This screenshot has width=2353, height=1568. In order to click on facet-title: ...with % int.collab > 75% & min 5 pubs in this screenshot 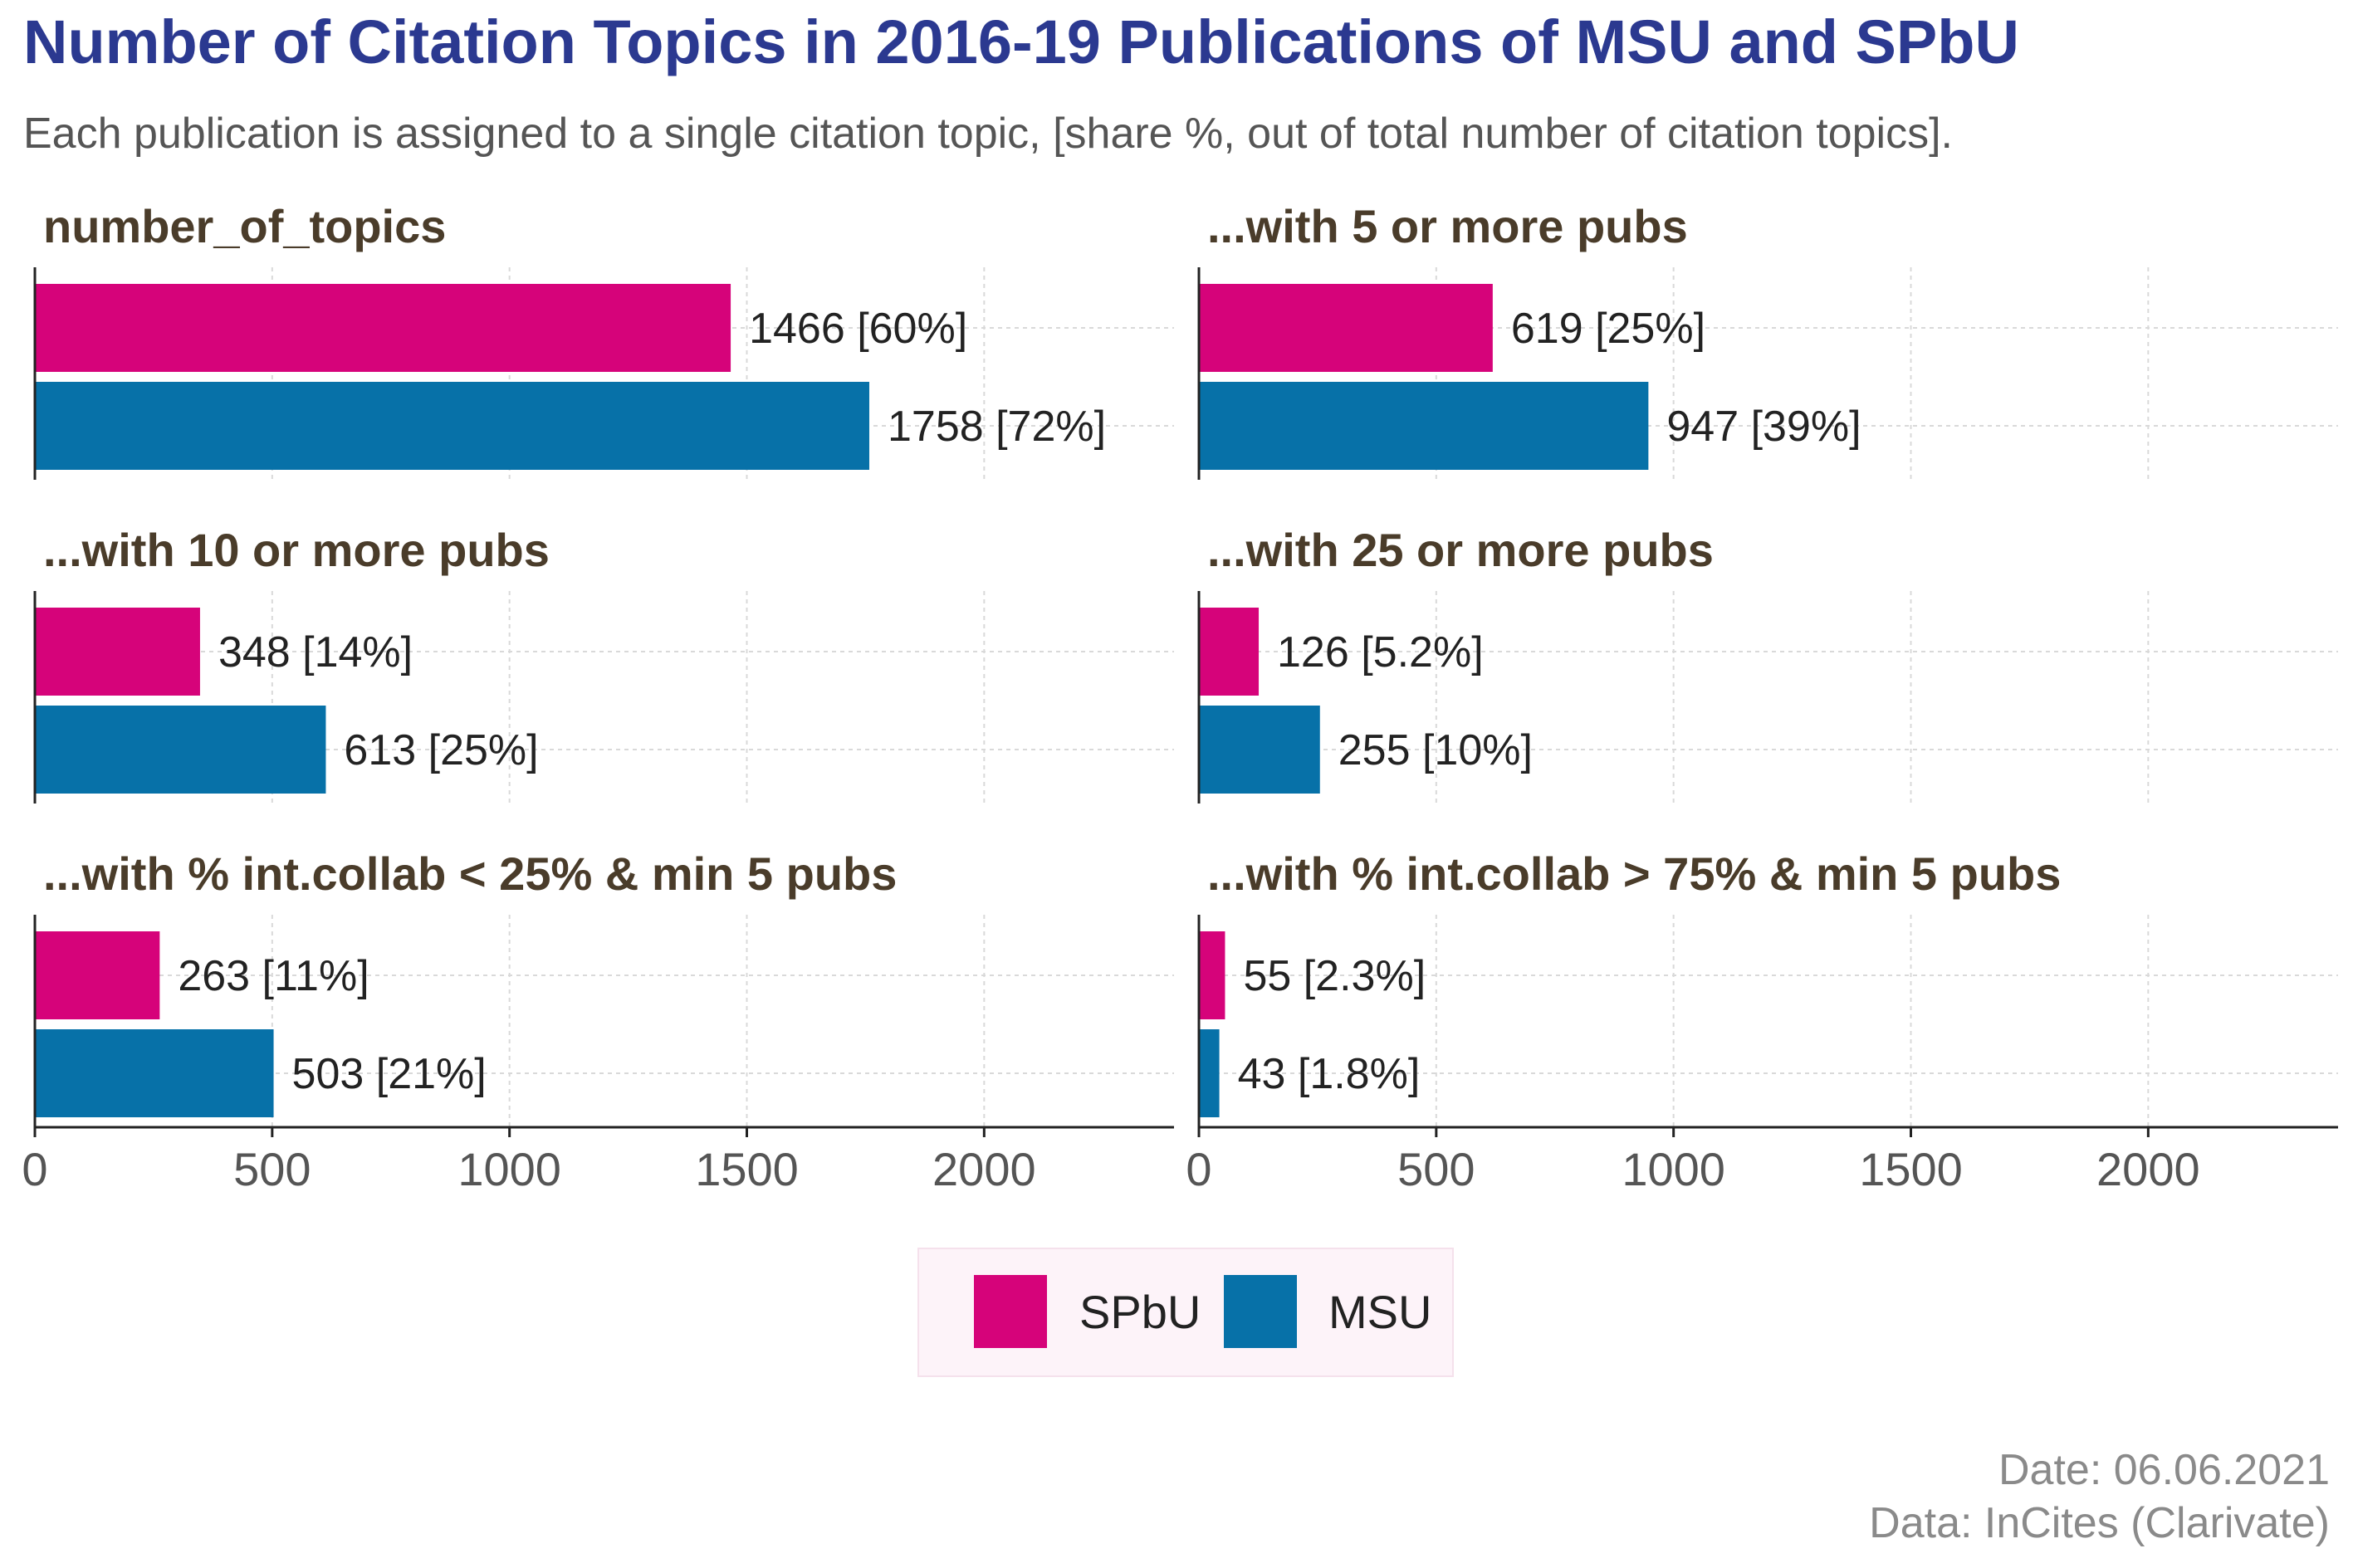, I will do `click(1634, 874)`.